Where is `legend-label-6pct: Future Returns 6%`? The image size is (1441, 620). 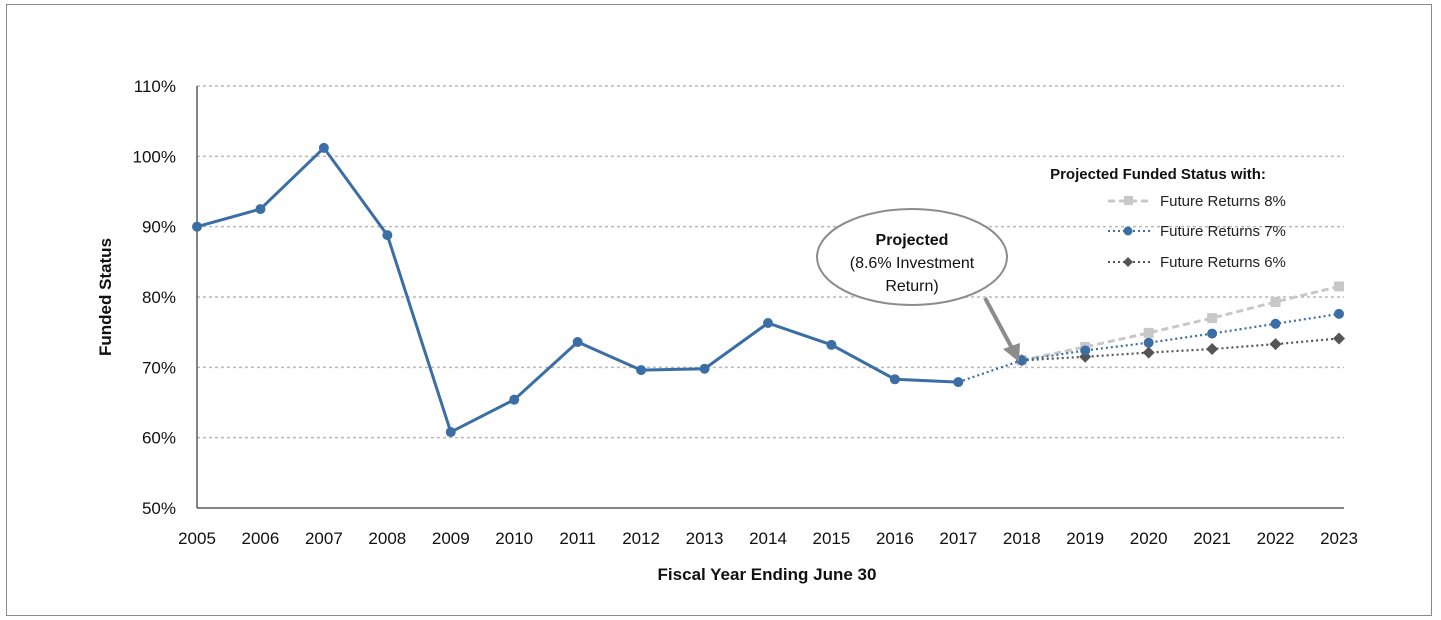
legend-label-6pct: Future Returns 6% is located at coordinates (1223, 262).